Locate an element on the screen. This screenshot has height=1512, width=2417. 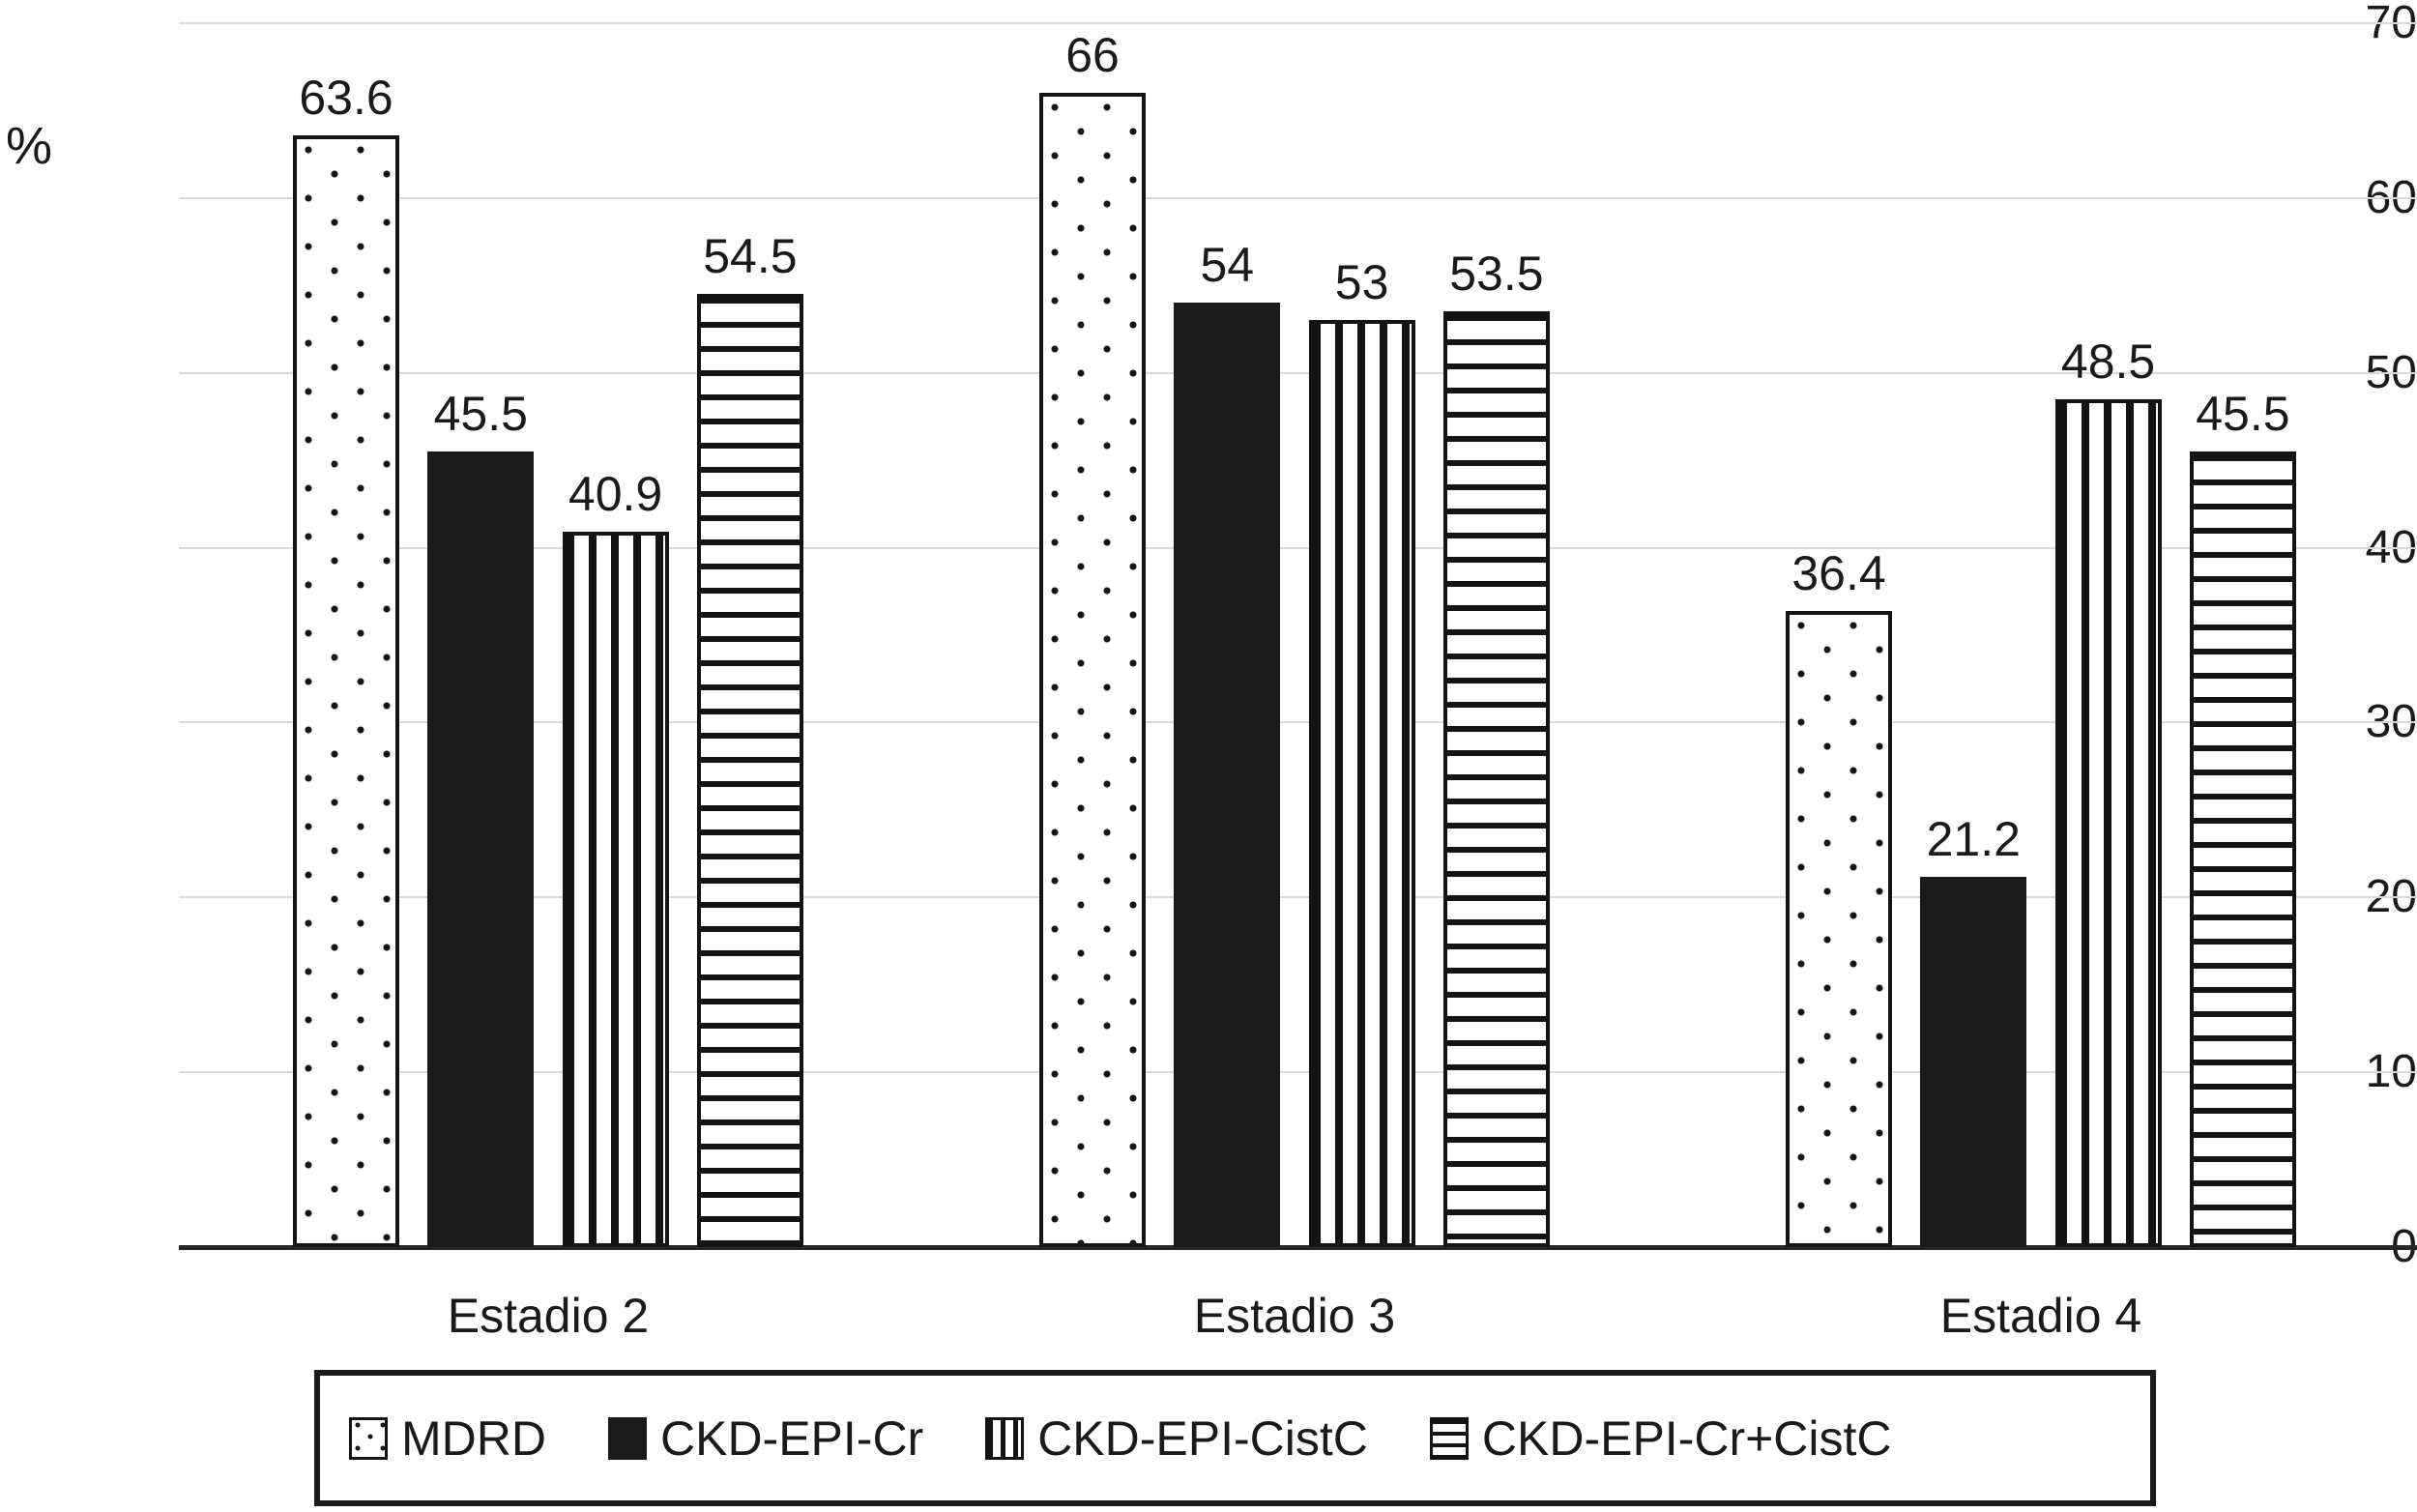
legend-item: MDRD is located at coordinates (447, 1438).